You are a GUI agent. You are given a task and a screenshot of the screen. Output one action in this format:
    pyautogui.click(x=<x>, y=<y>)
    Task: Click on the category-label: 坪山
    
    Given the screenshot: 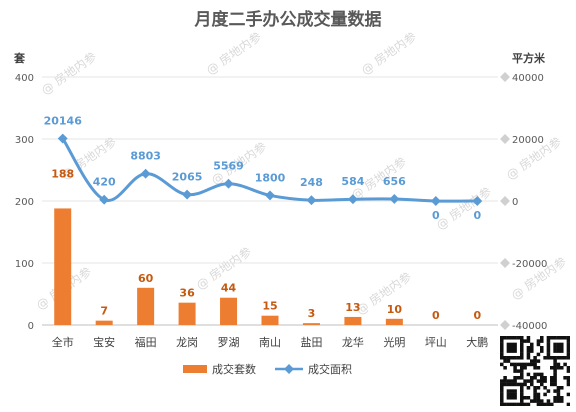 What is the action you would take?
    pyautogui.click(x=436, y=342)
    